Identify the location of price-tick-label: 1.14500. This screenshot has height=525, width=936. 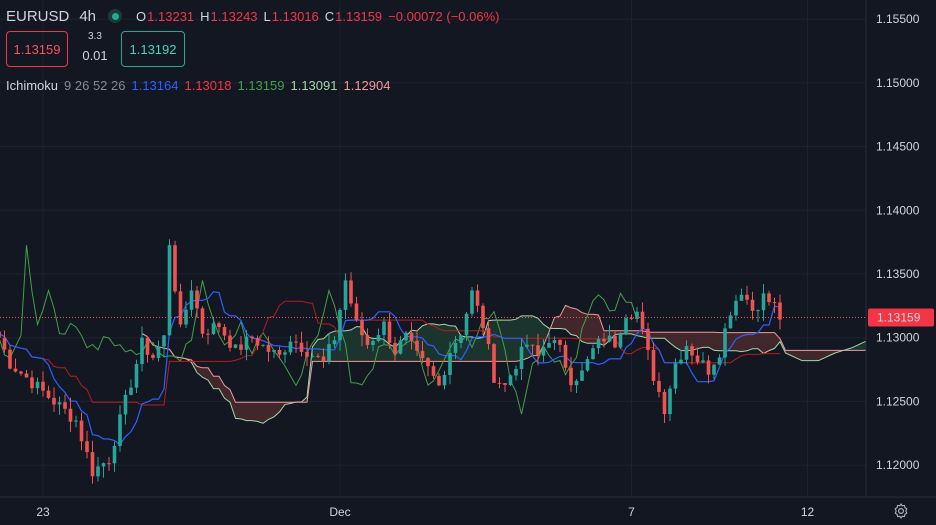
(898, 147).